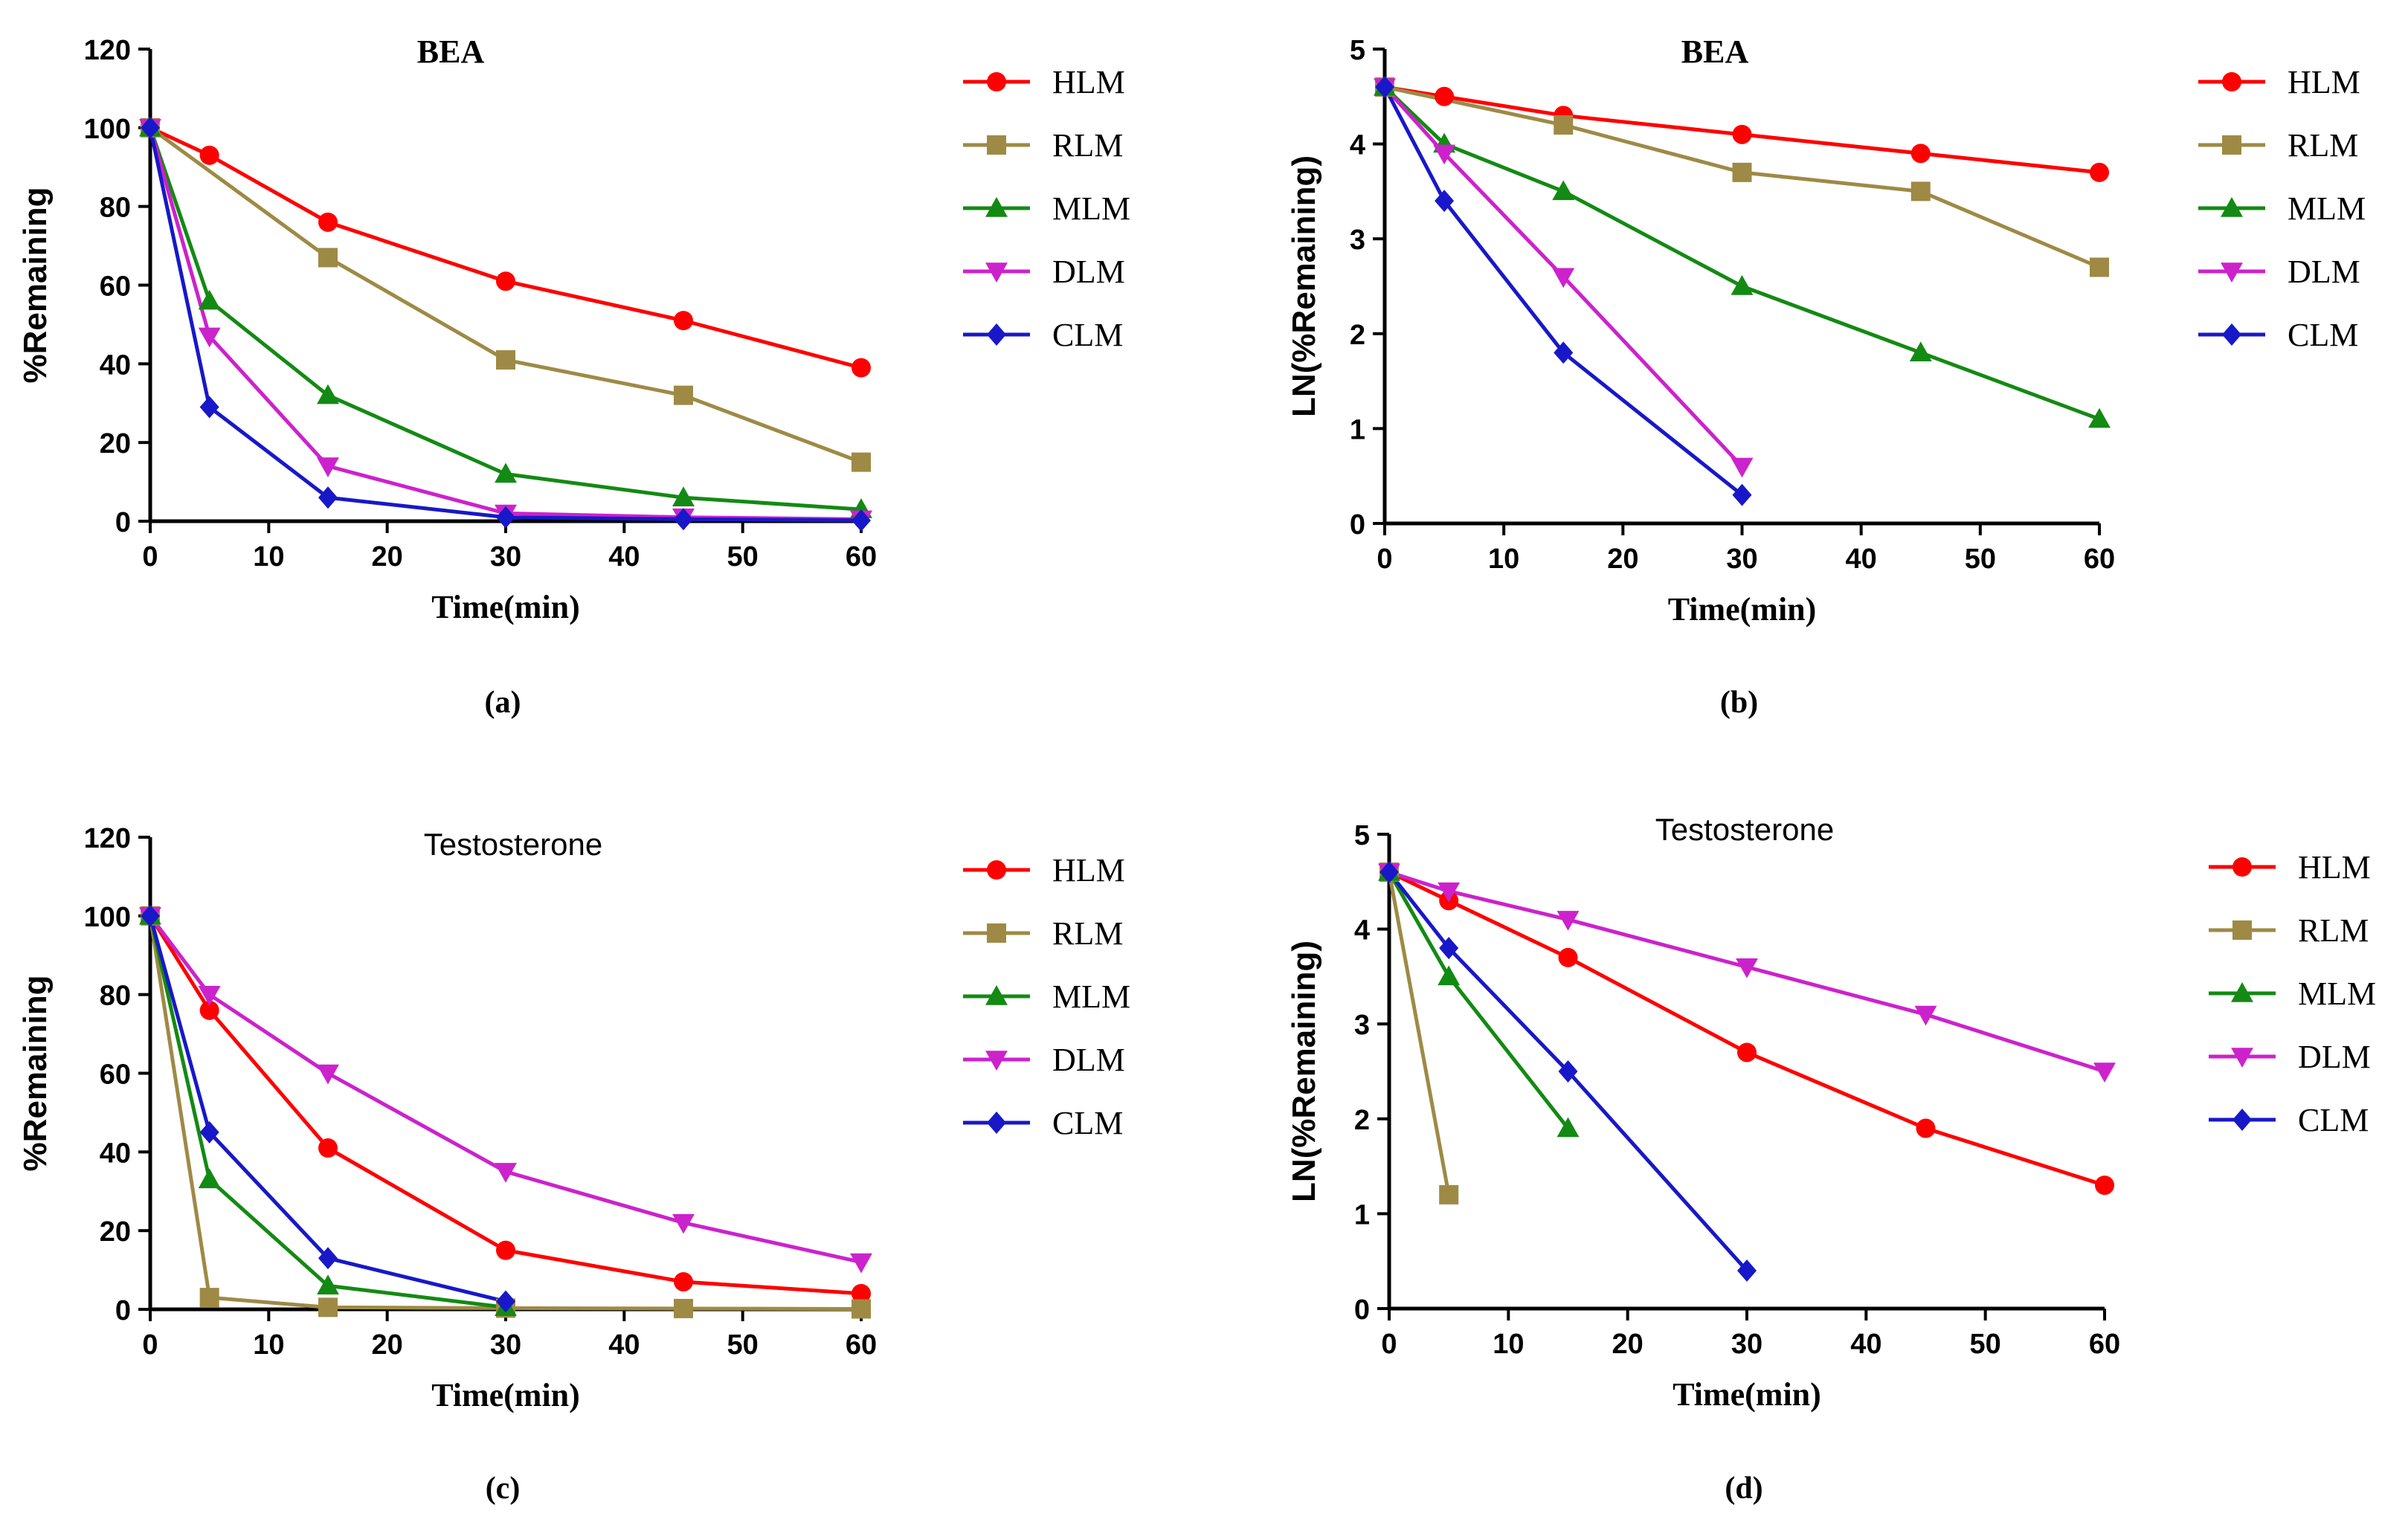  What do you see at coordinates (1742, 610) in the screenshot?
I see `x-axis-title: Time(min)` at bounding box center [1742, 610].